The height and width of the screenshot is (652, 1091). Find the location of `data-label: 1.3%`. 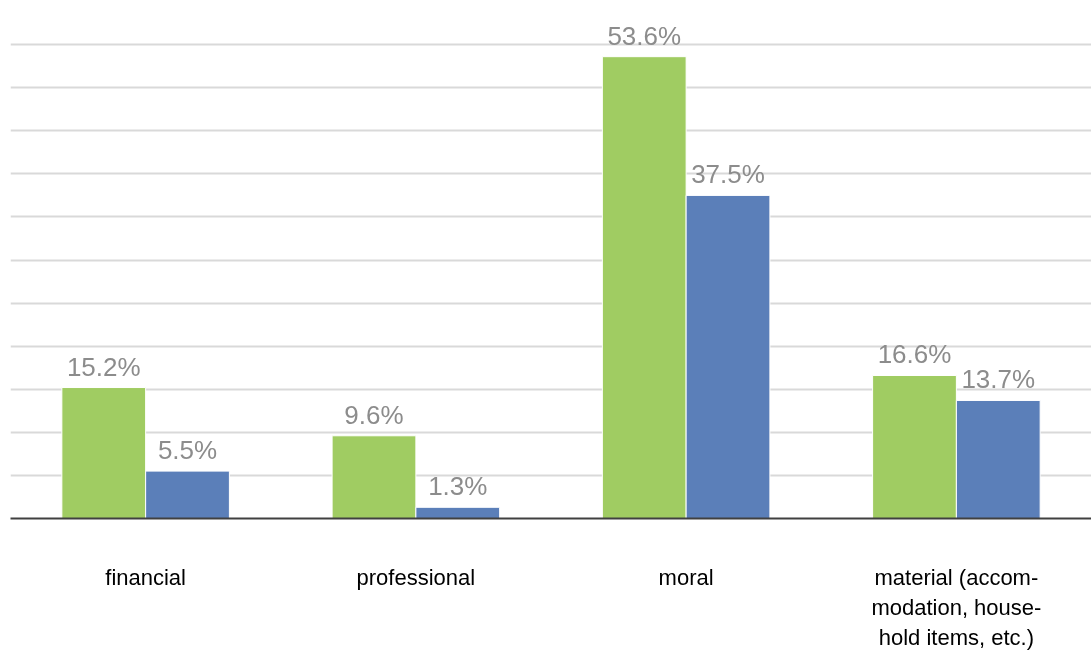

data-label: 1.3% is located at coordinates (458, 486).